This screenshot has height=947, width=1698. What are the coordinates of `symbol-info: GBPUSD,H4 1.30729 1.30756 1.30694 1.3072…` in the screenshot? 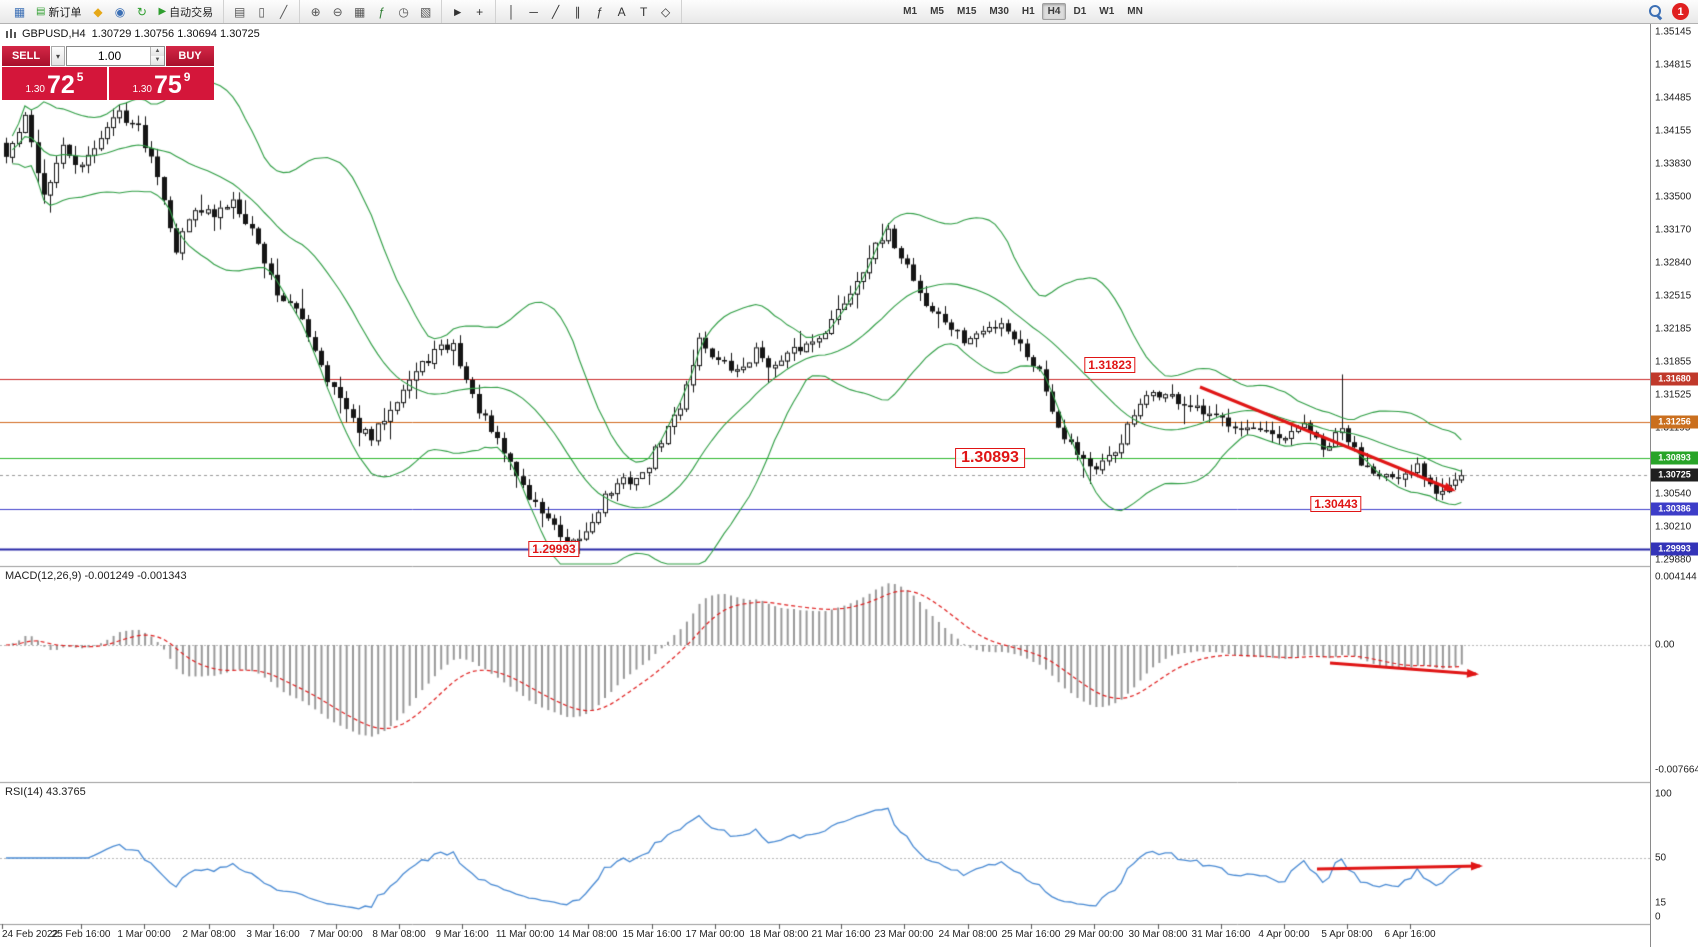 It's located at (132, 33).